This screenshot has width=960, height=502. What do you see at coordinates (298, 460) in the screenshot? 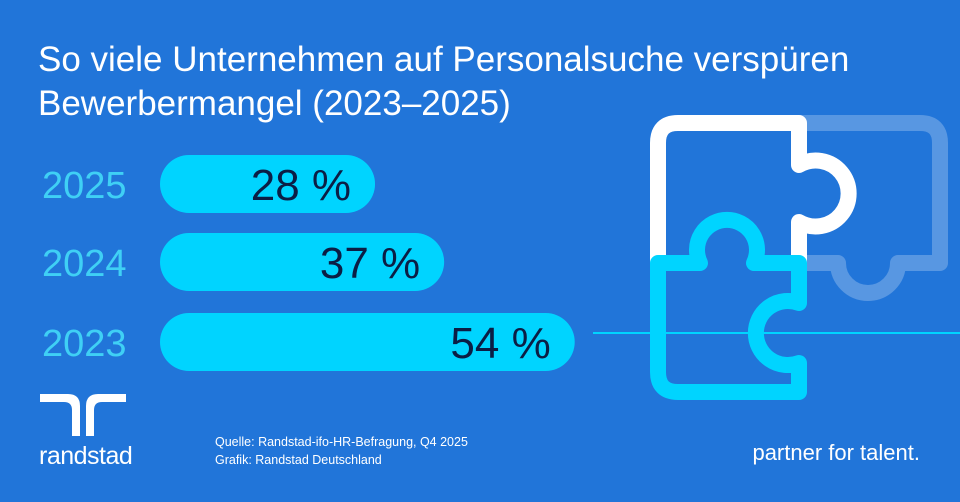
I see `graphic-credit: Grafik: Randstad Deutschland` at bounding box center [298, 460].